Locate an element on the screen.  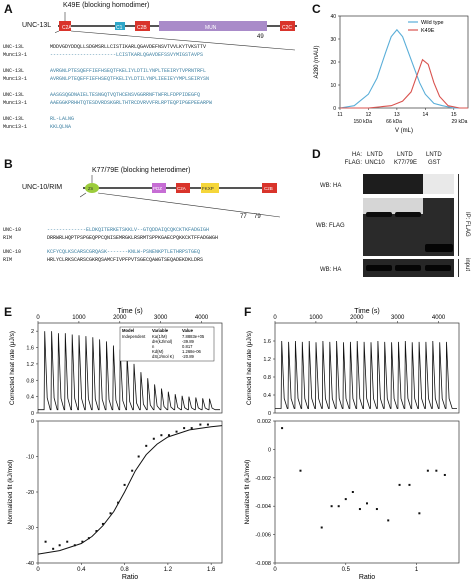
top-plot-frame is located at coordinates (367, 368).